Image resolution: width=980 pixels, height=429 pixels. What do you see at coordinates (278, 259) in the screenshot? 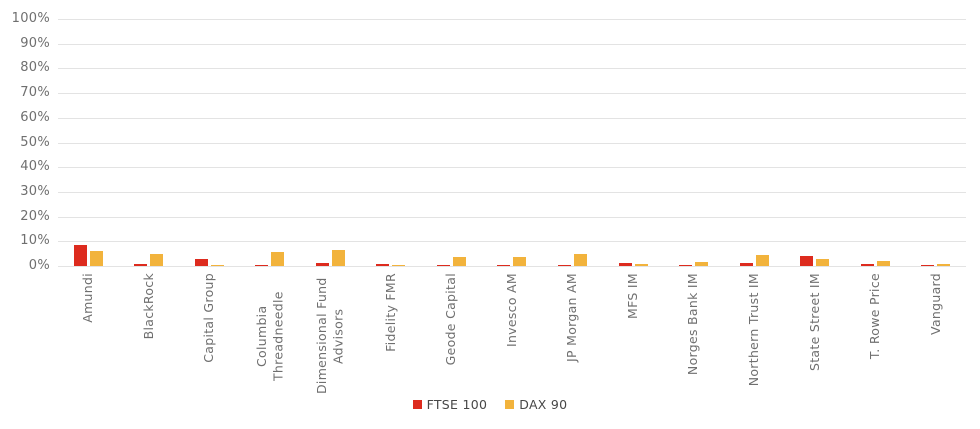
I see `bar-dax90-columbia-threadneedle` at bounding box center [278, 259].